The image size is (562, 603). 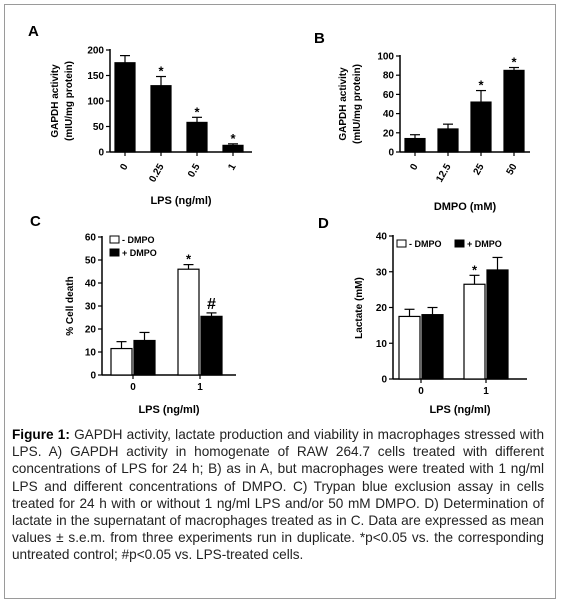 I want to click on x-tick-label-b: 50, so click(x=512, y=170).